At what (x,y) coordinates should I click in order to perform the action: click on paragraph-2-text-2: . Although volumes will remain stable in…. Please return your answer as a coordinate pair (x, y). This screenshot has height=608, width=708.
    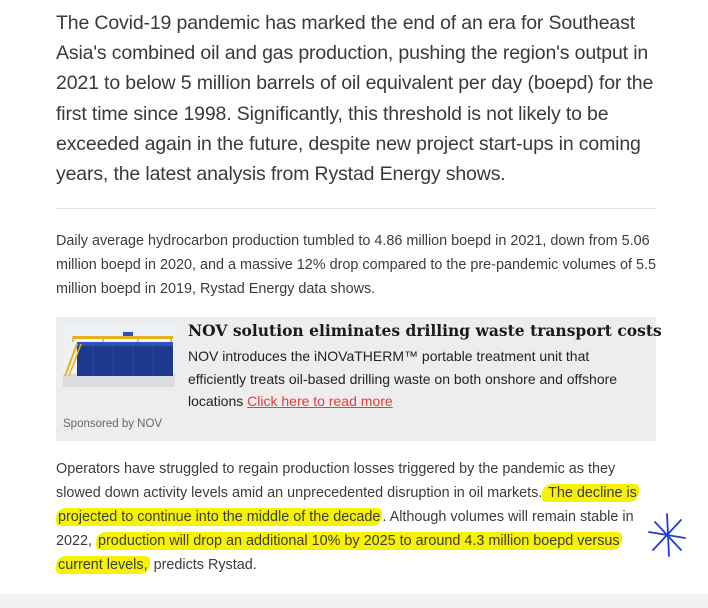
    Looking at the image, I should click on (345, 529).